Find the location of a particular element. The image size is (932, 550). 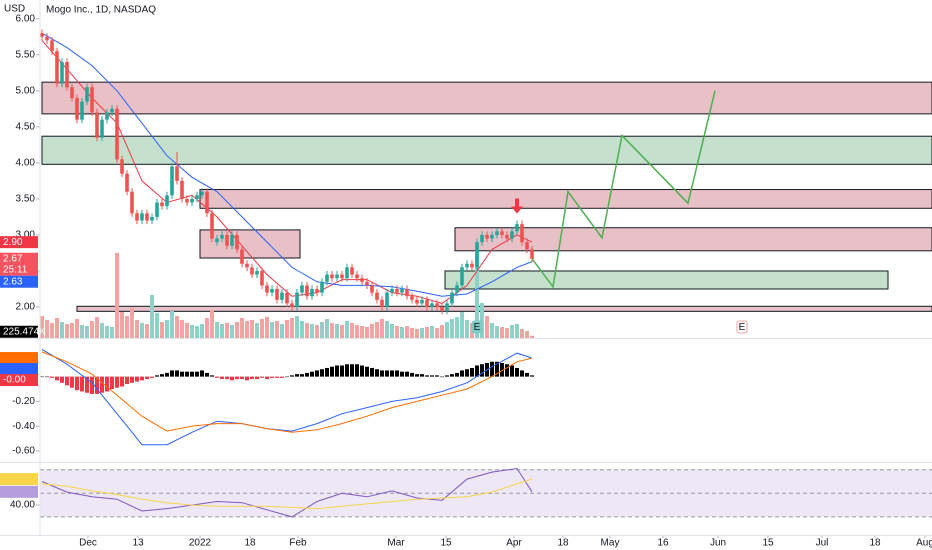

y-tick-label: 3.50 is located at coordinates (26, 199).